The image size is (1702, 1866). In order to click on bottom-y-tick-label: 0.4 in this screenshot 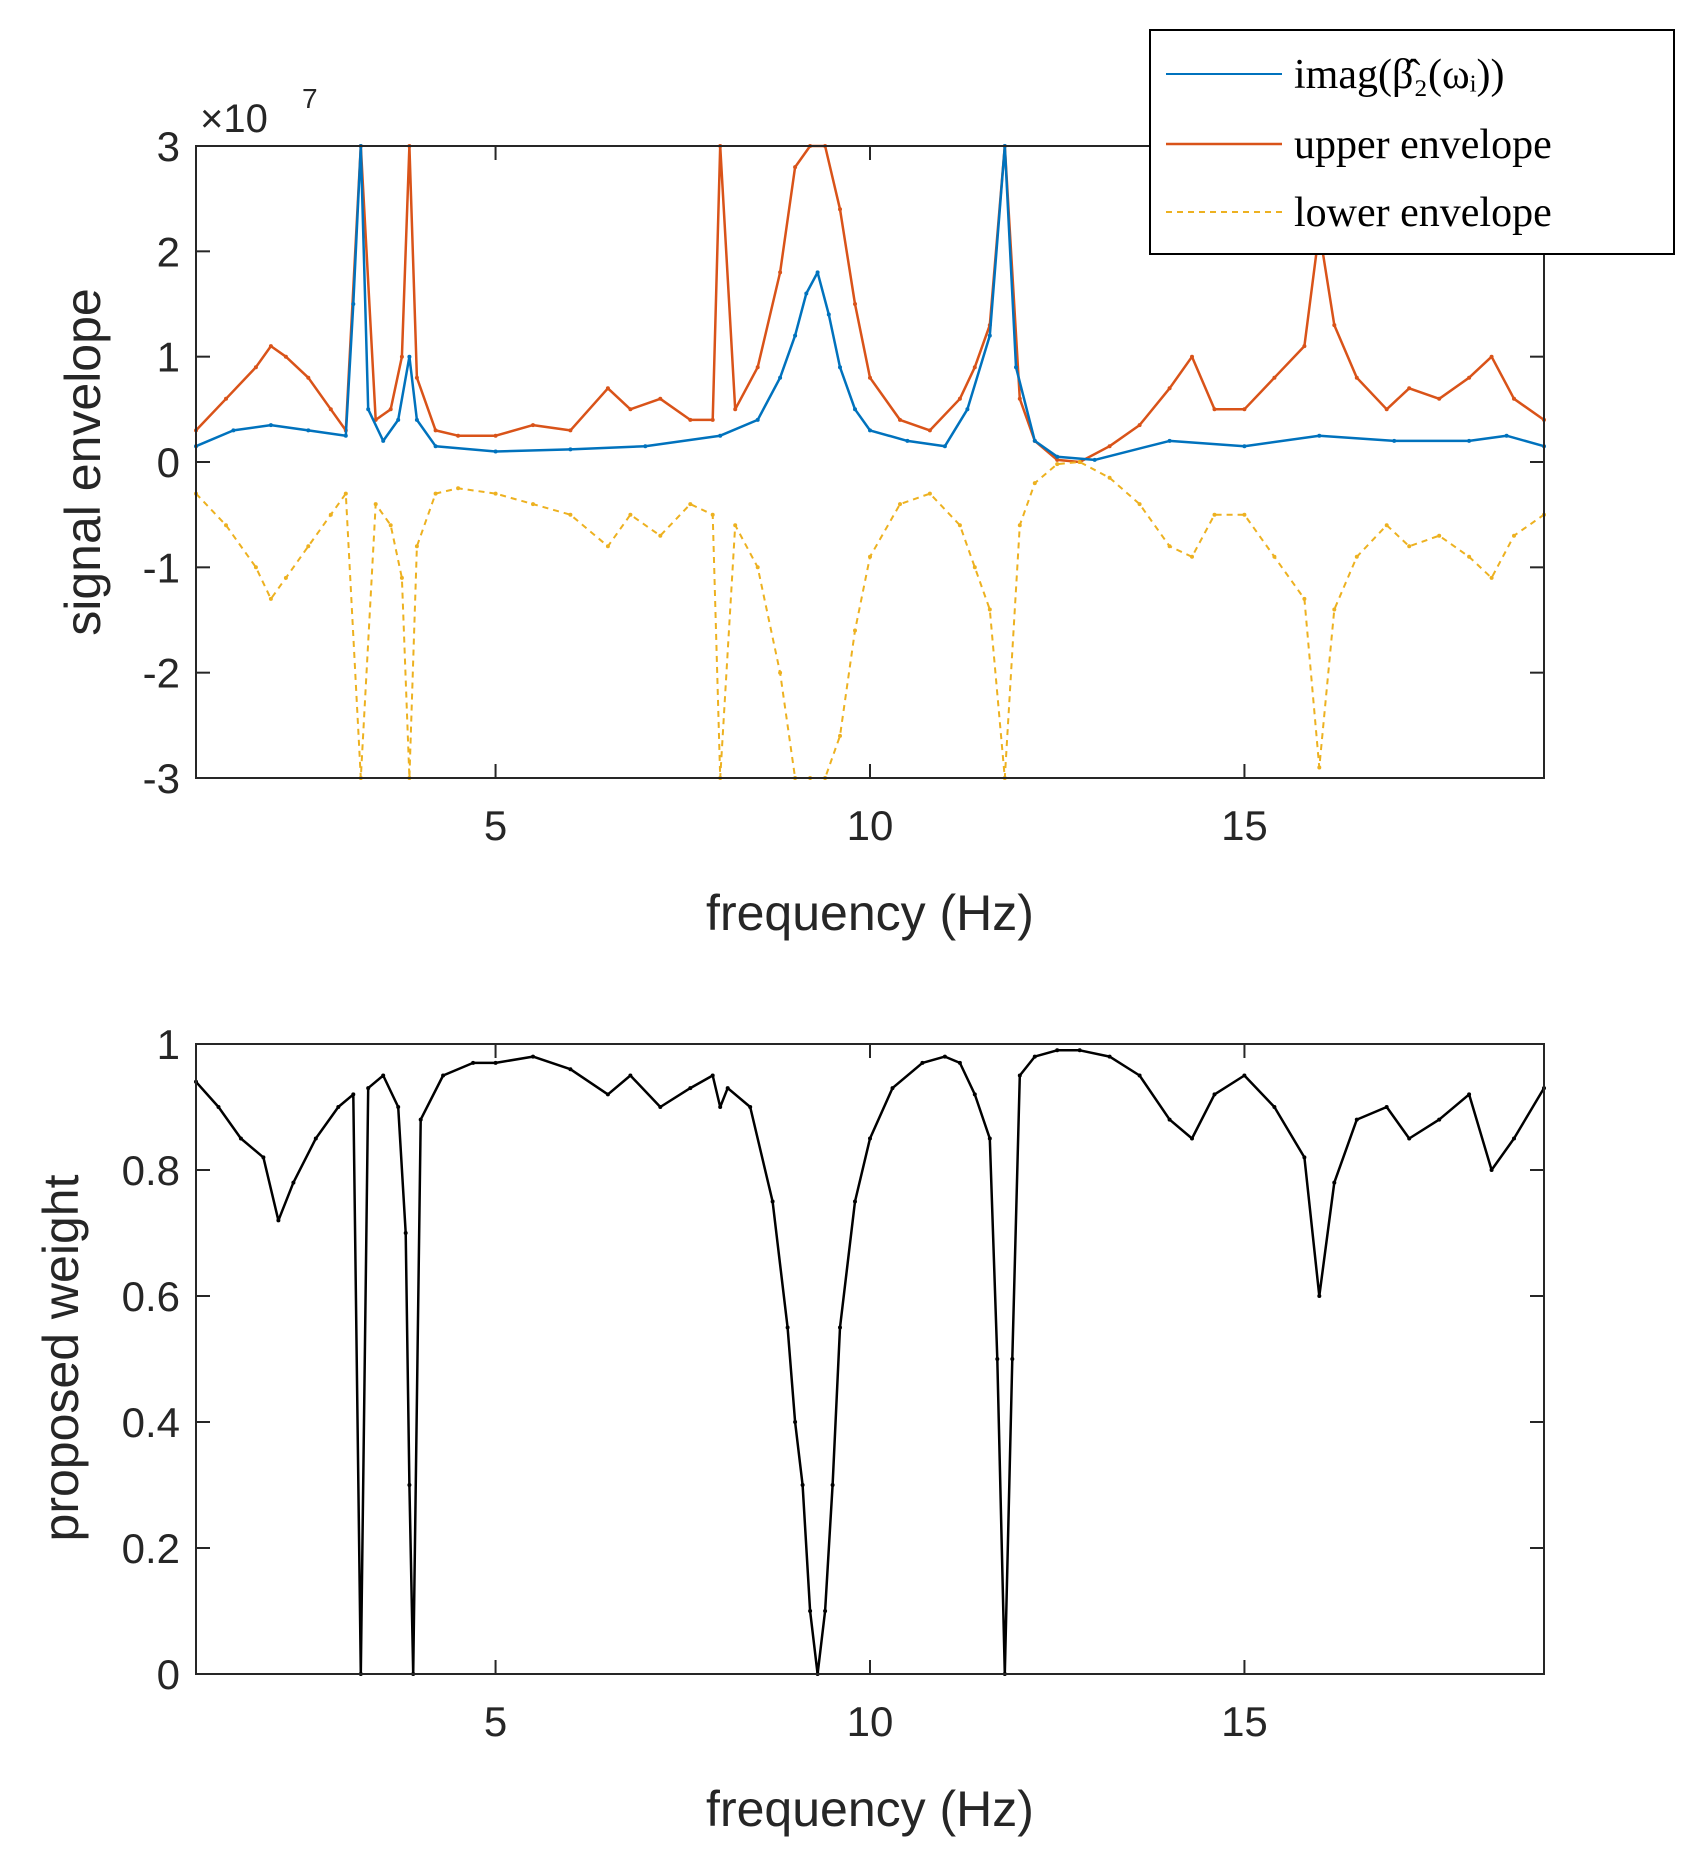, I will do `click(151, 1422)`.